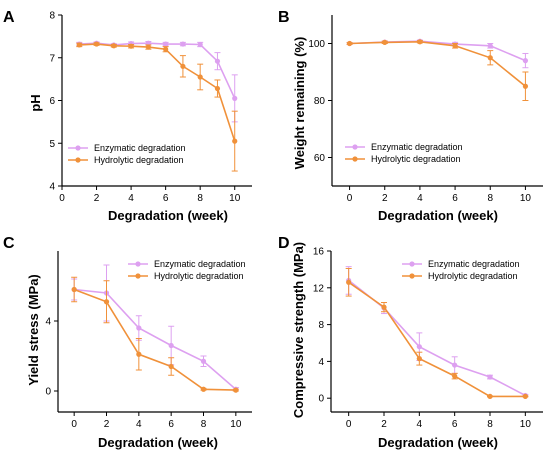  Describe the element at coordinates (320, 158) in the screenshot. I see `panel-b-y-tick-label: 60` at that location.